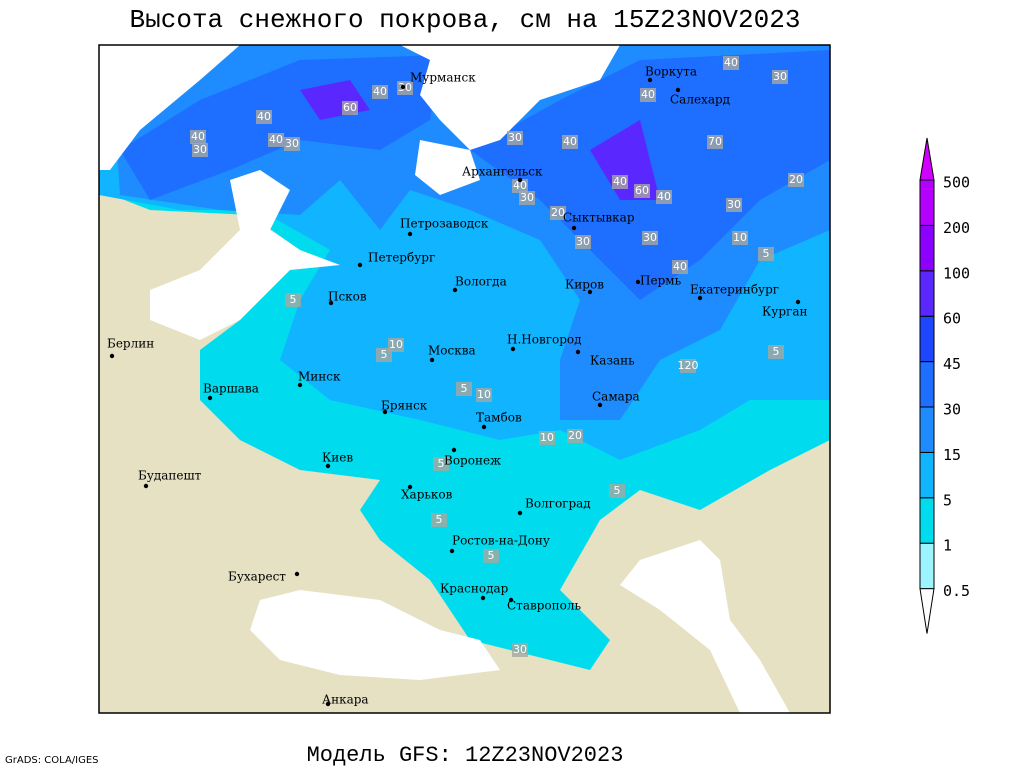 The width and height of the screenshot is (1024, 768). I want to click on city-label: Краснодар, so click(474, 589).